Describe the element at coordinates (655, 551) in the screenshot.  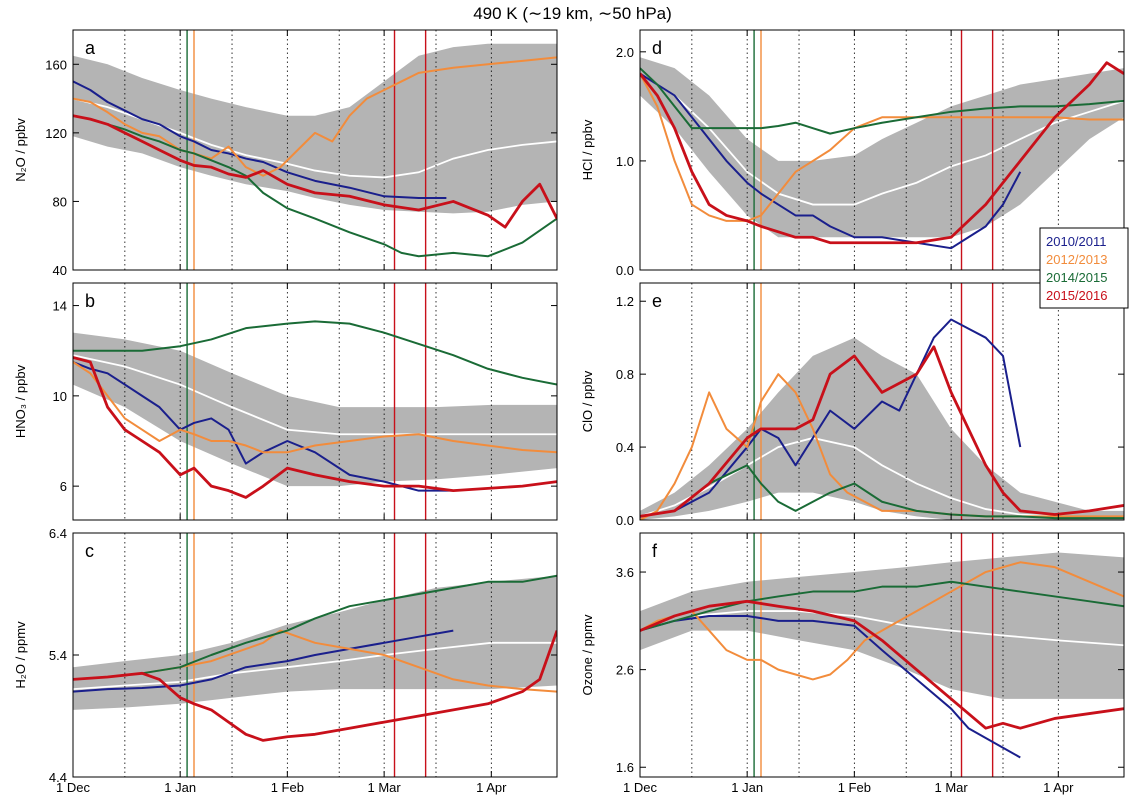
I see `panel-label: f` at that location.